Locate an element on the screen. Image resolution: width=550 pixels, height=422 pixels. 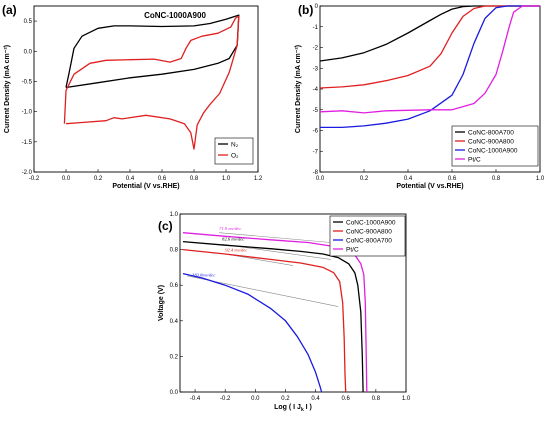
panel-a-series is located at coordinates (151, 82).